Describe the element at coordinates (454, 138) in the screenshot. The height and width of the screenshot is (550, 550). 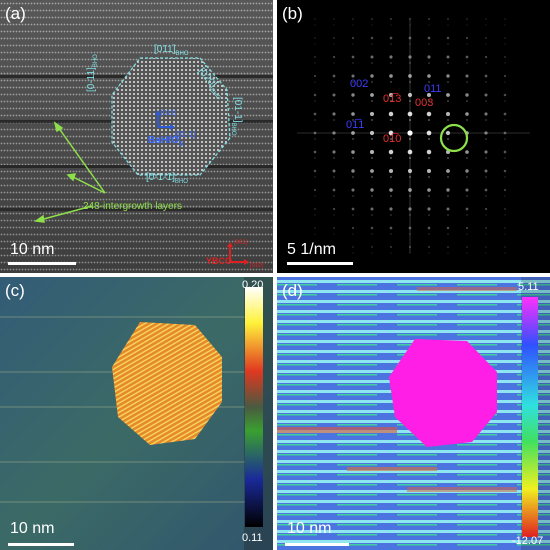
I see `selected-spot-circle` at that location.